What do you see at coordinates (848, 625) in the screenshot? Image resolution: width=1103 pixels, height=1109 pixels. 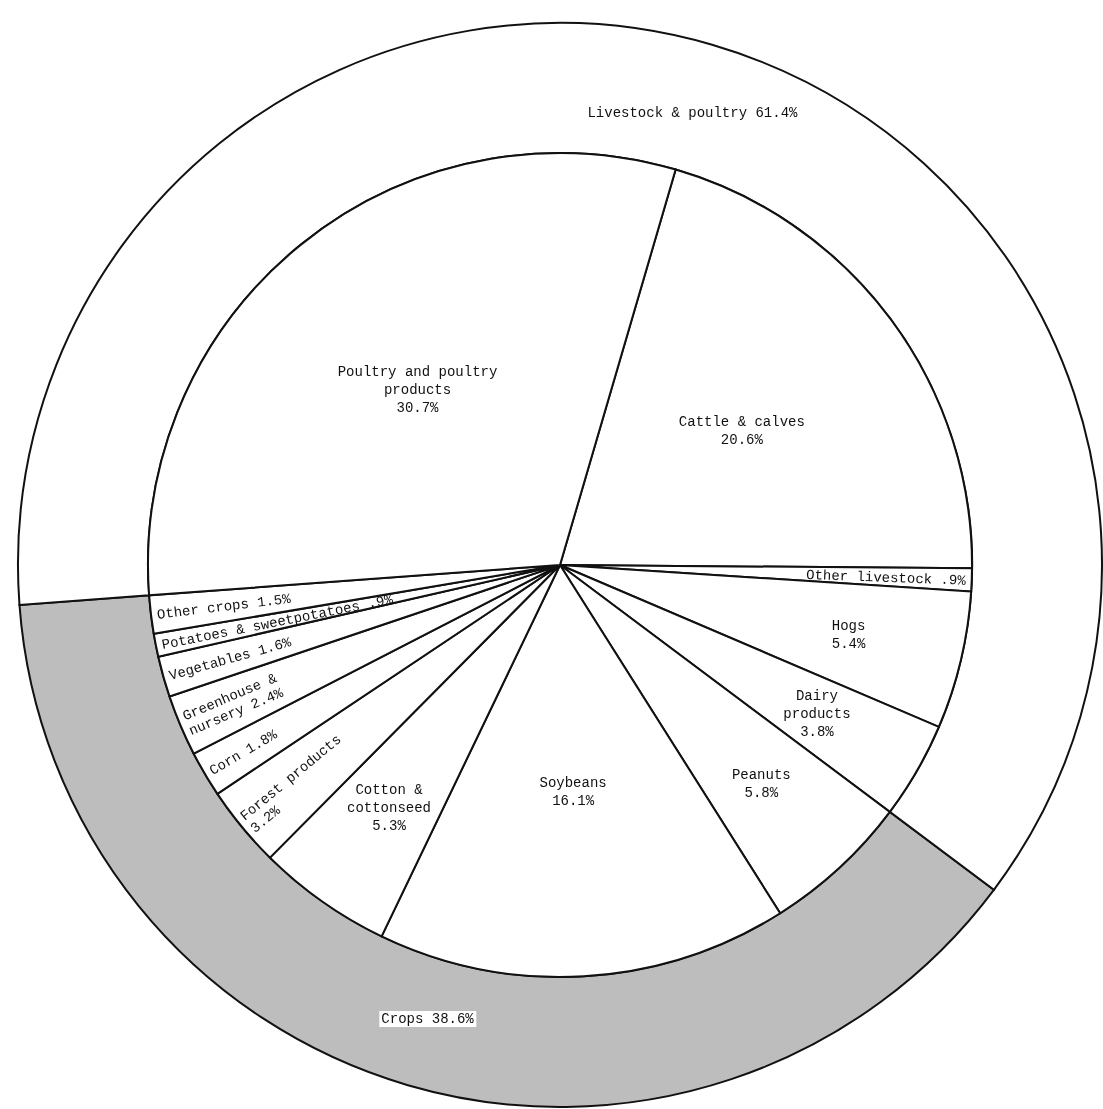 I see `slice-label: Hogs` at bounding box center [848, 625].